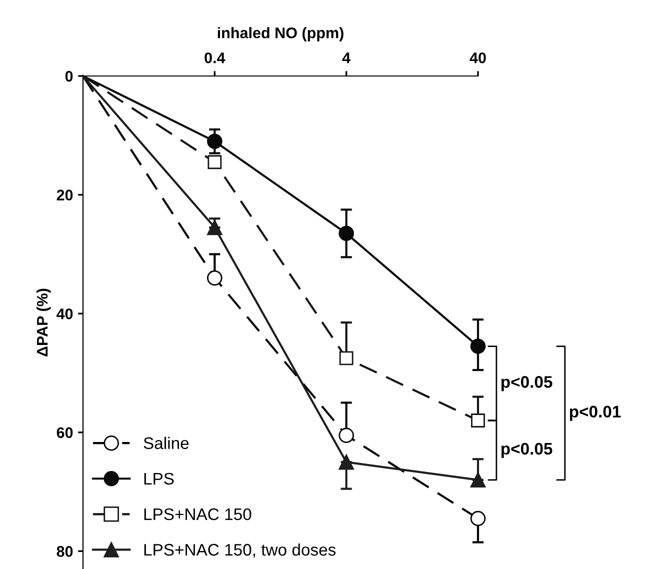  What do you see at coordinates (198, 514) in the screenshot?
I see `legend-label: LPS+NAC 150` at bounding box center [198, 514].